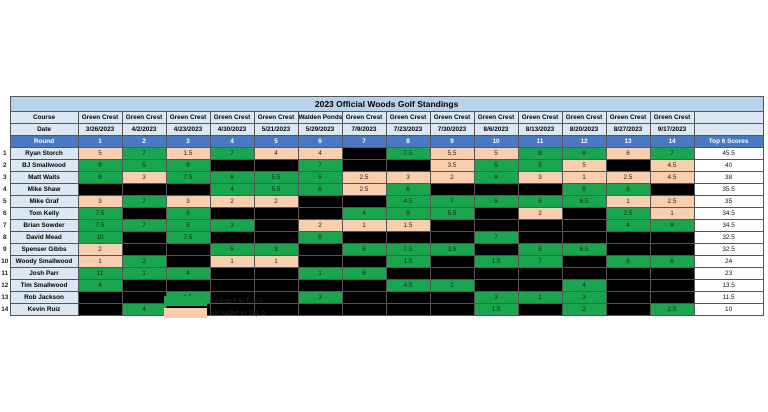  What do you see at coordinates (5, 249) in the screenshot?
I see `rank-number: 9` at bounding box center [5, 249].